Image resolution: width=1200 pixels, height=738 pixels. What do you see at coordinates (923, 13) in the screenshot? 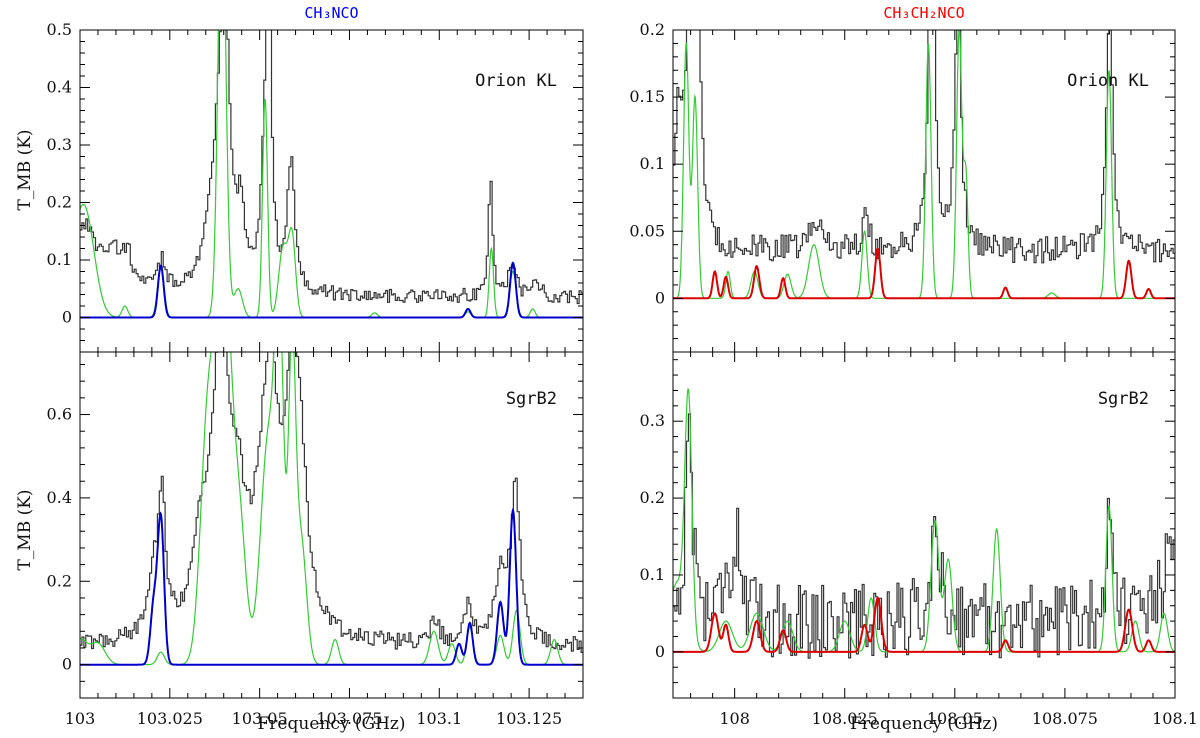
I see `panel-title: CH₃CH₂NCO` at bounding box center [923, 13].